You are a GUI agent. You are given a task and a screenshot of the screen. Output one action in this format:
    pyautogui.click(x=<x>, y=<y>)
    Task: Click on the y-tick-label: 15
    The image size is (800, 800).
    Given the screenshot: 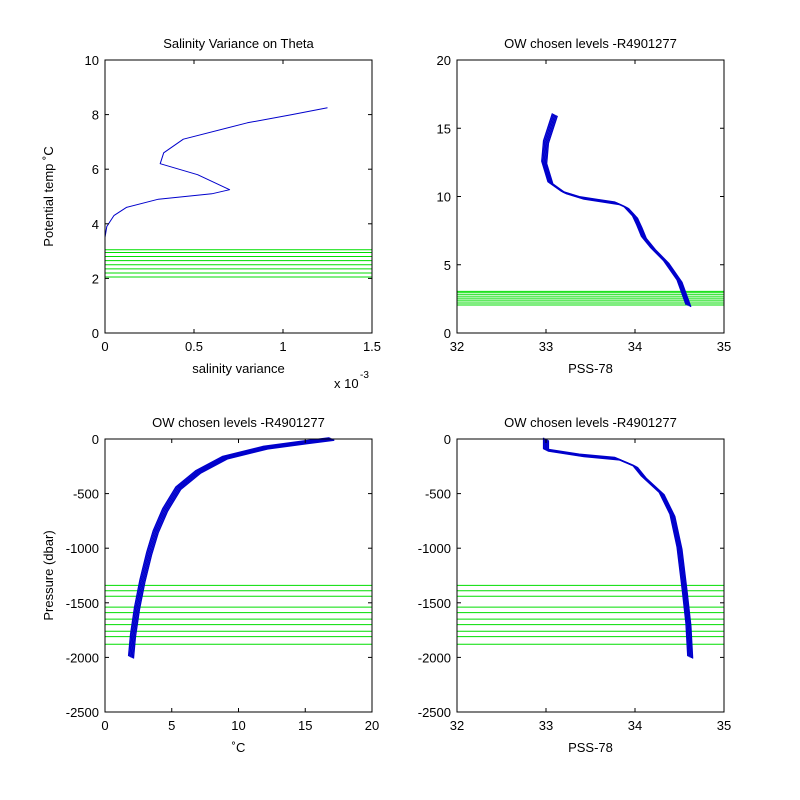 What is the action you would take?
    pyautogui.click(x=444, y=128)
    